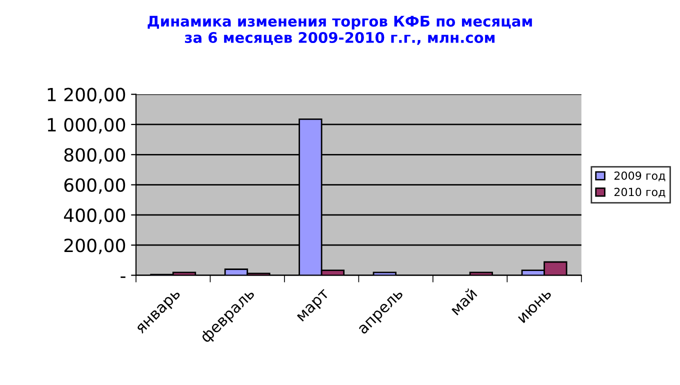  What do you see at coordinates (640, 176) in the screenshot?
I see `legend-label: 2009 год` at bounding box center [640, 176].